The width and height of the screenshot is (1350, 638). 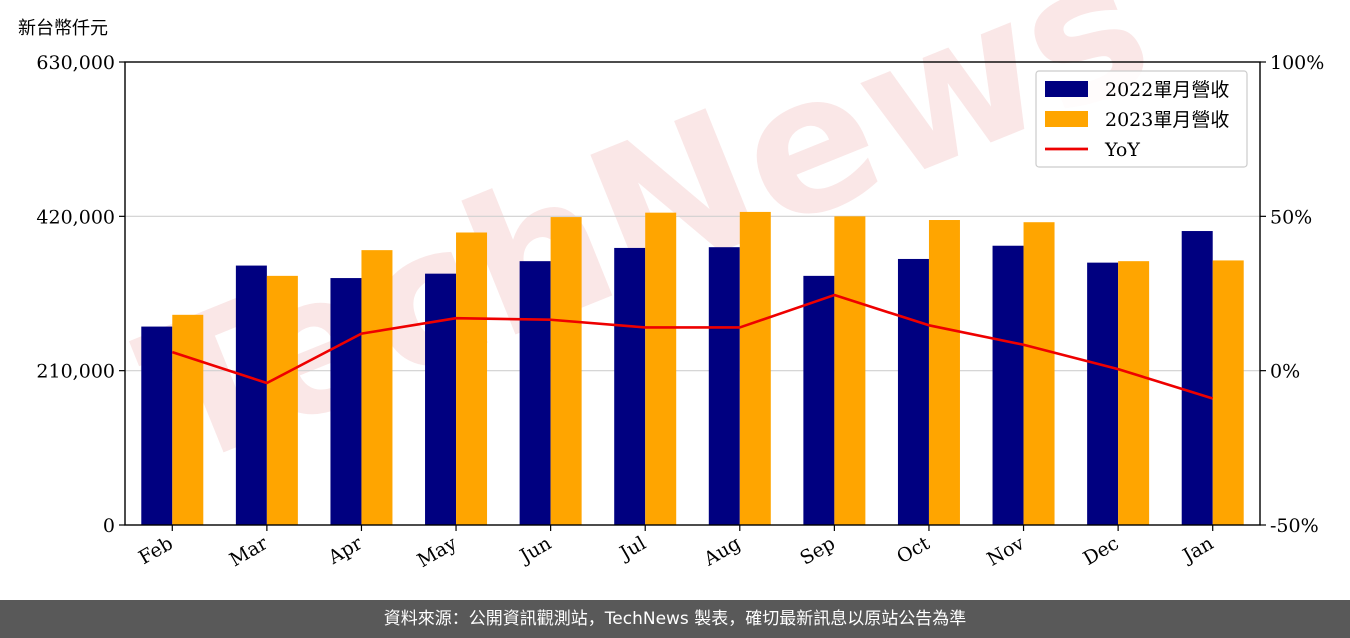 What do you see at coordinates (109, 526) in the screenshot?
I see `y-left-tick-label: 0` at bounding box center [109, 526].